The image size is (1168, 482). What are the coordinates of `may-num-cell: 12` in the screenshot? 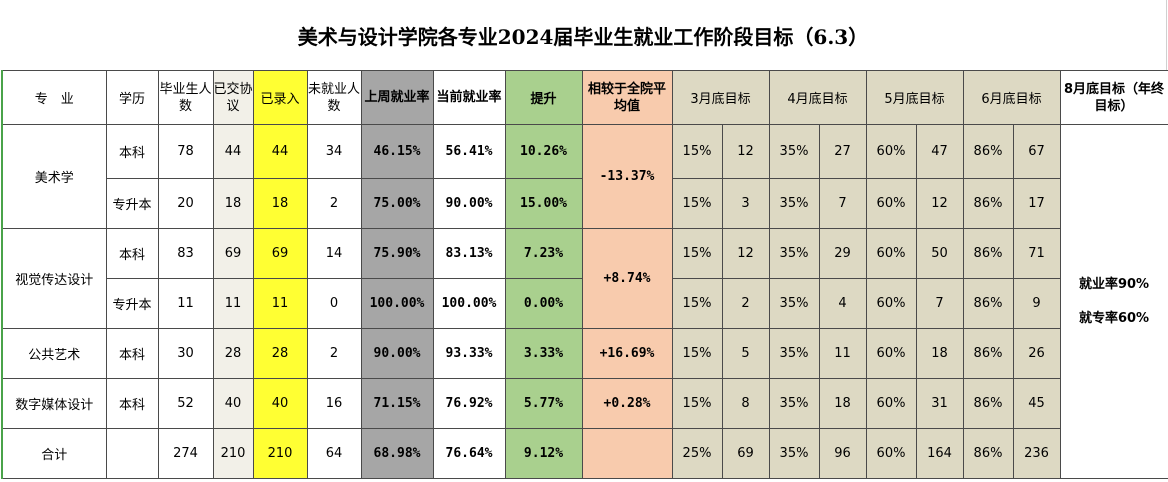 It's located at (939, 203).